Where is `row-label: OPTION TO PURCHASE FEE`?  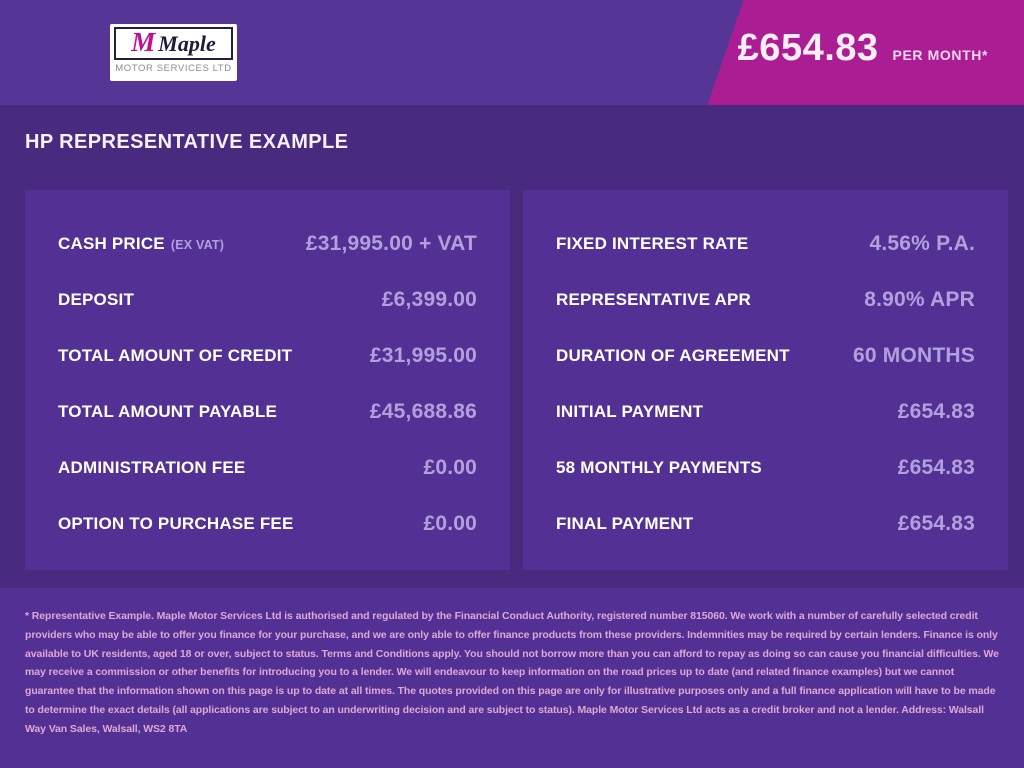 row-label: OPTION TO PURCHASE FEE is located at coordinates (176, 523).